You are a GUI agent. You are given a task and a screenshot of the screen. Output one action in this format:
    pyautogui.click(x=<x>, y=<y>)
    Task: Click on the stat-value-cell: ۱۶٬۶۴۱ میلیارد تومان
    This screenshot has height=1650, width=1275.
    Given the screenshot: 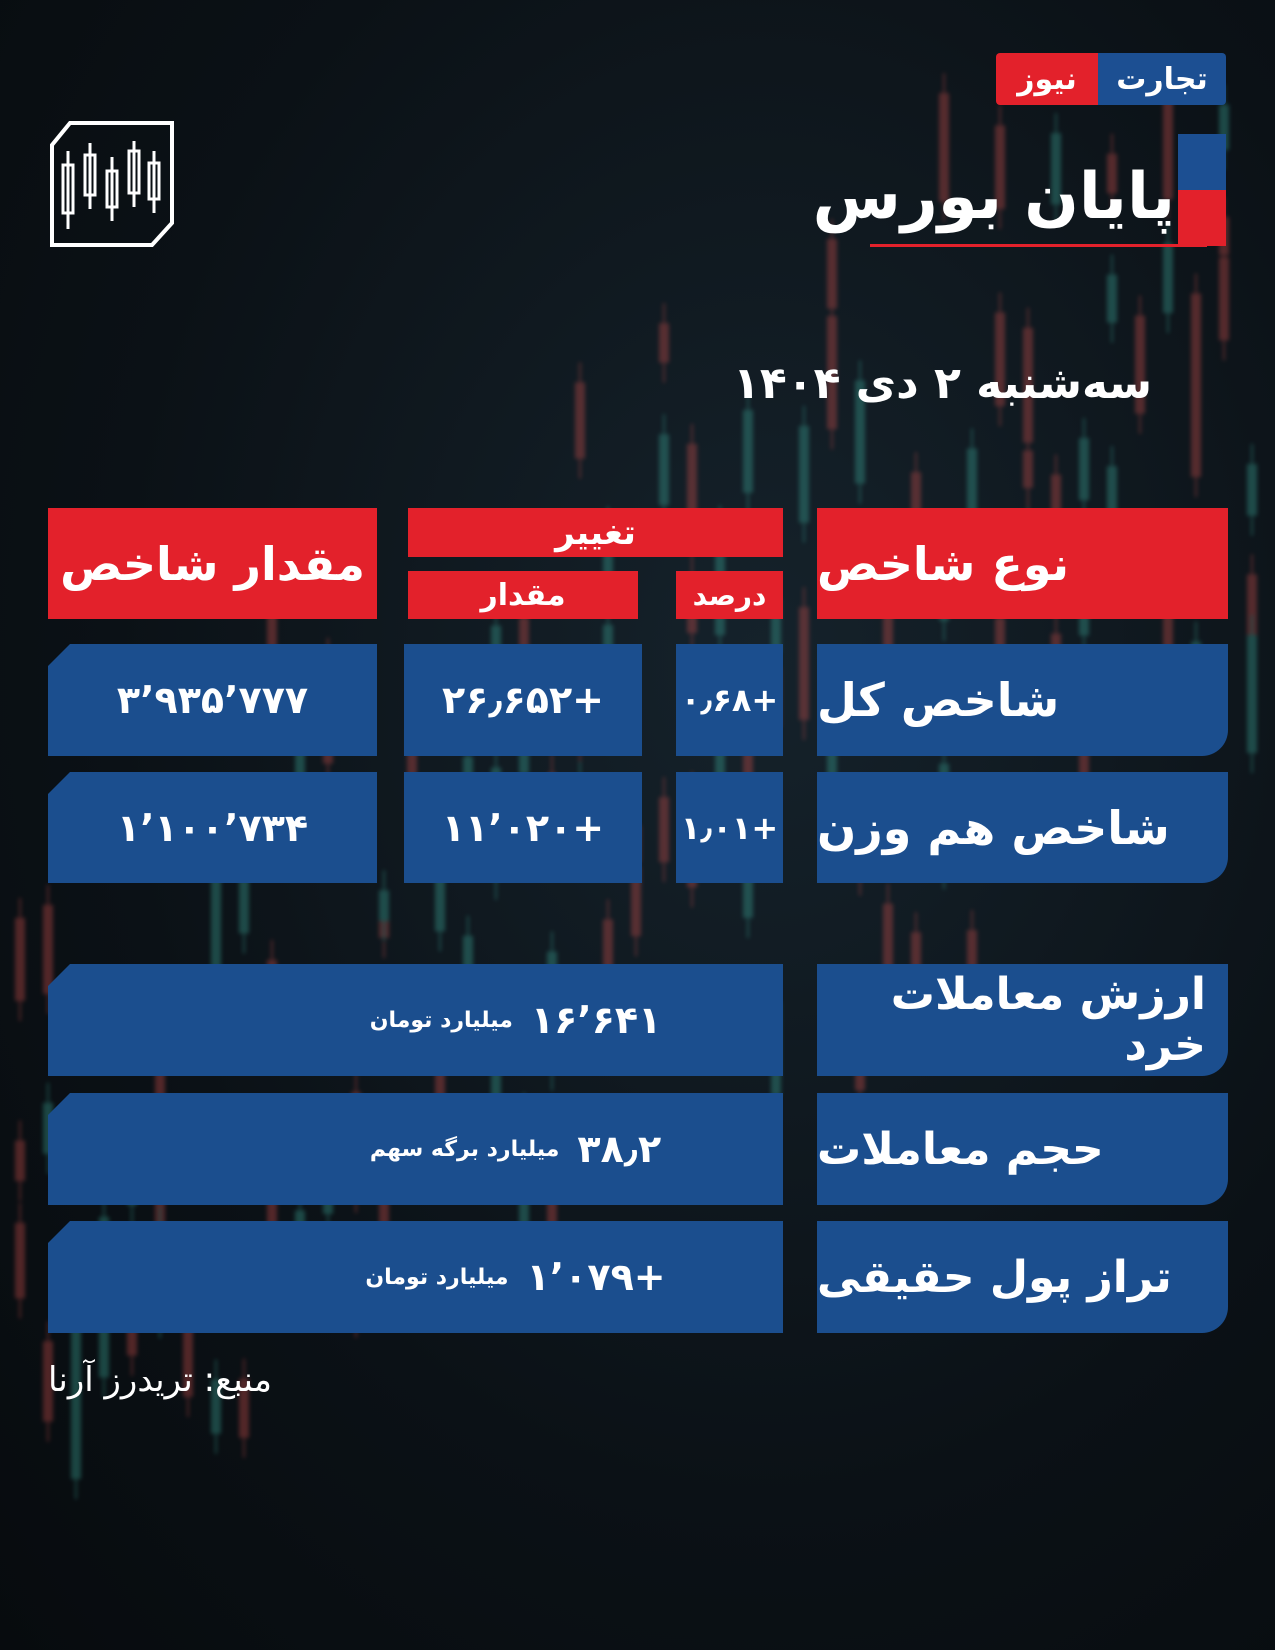 What is the action you would take?
    pyautogui.click(x=415, y=1020)
    